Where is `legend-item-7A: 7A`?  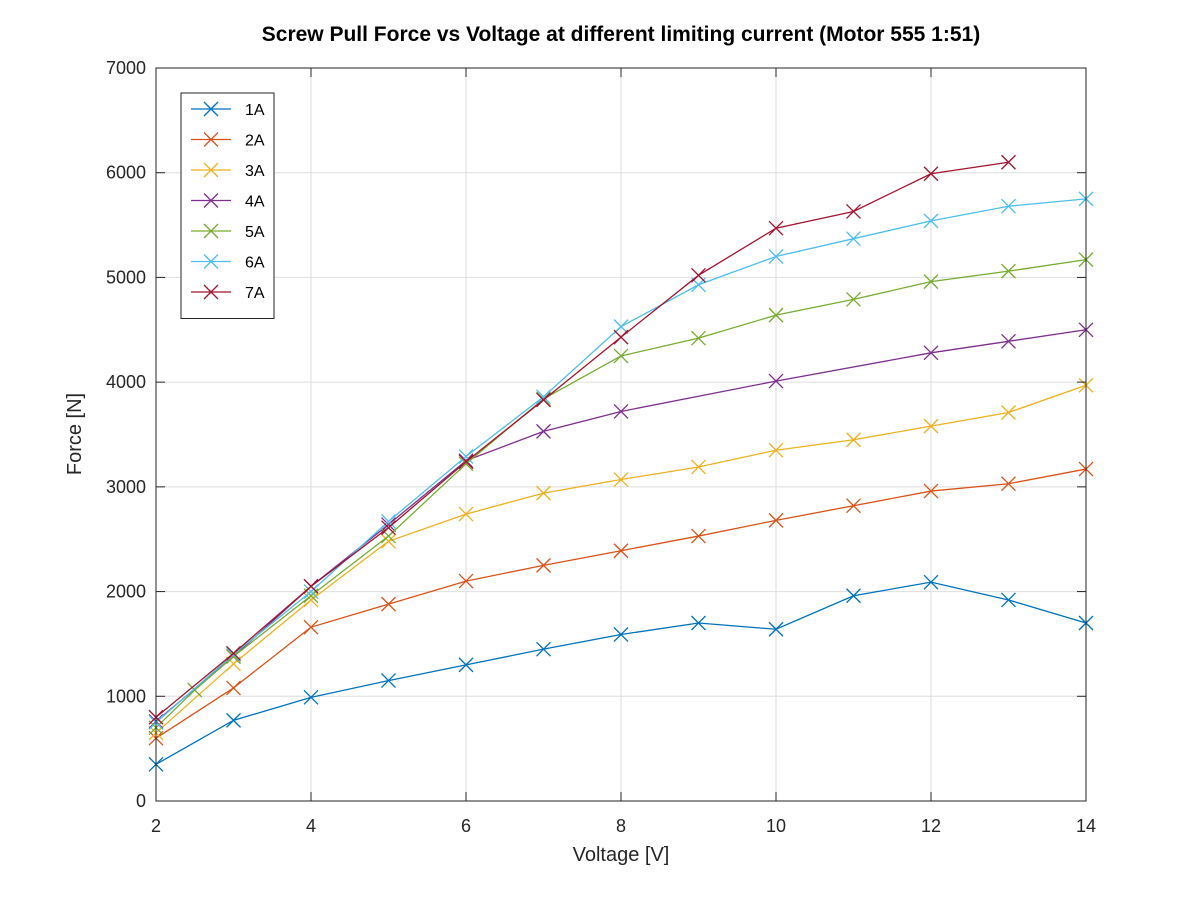
legend-item-7A: 7A is located at coordinates (228, 293).